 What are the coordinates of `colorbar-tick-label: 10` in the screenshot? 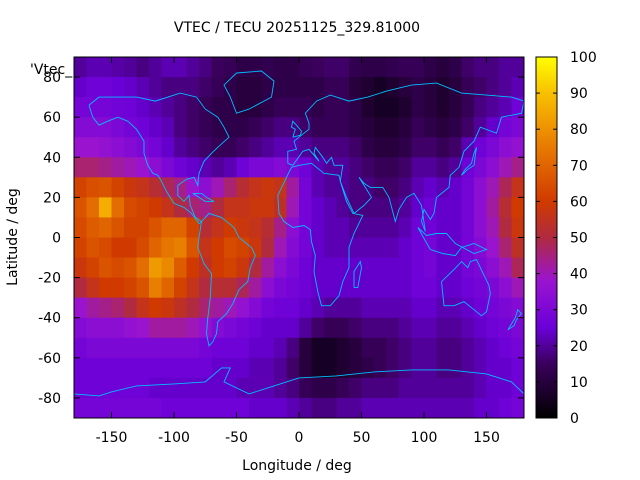 It's located at (579, 383).